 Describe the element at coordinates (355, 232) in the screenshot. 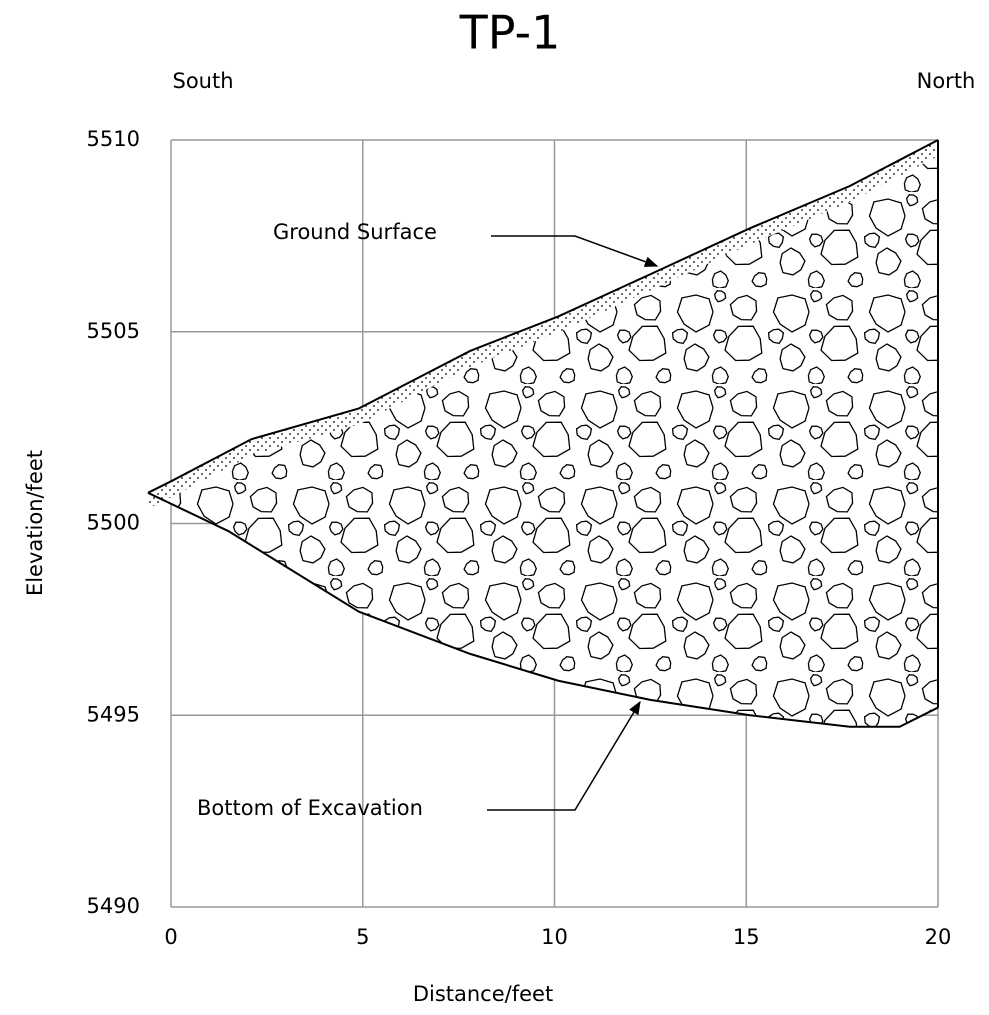

I see `ground-surface-label: Ground Surface` at that location.